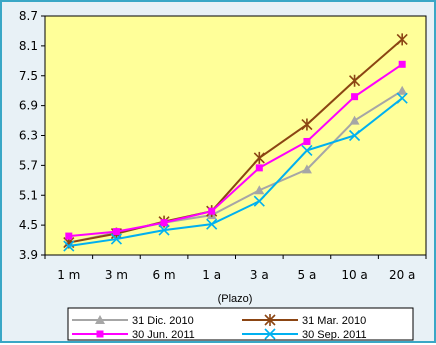 The image size is (436, 345). What do you see at coordinates (28, 46) in the screenshot?
I see `y-tick-label: 8.1` at bounding box center [28, 46].